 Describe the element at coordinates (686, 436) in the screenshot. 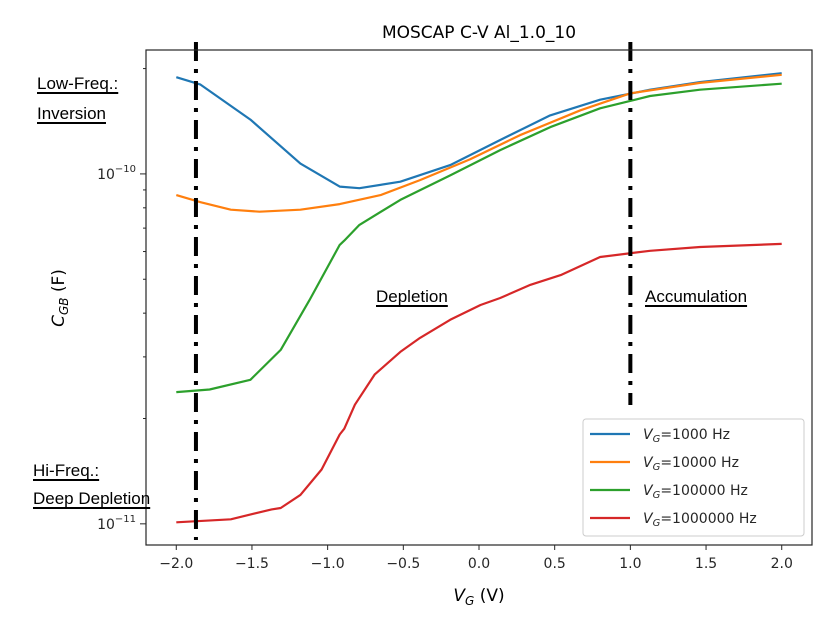

I see `legend-label: VG=1000 Hz` at that location.